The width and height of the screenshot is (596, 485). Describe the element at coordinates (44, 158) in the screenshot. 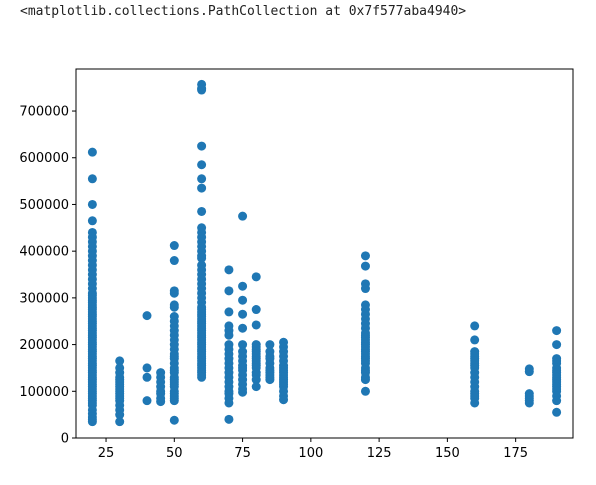

I see `y-tick-label: 600000` at that location.